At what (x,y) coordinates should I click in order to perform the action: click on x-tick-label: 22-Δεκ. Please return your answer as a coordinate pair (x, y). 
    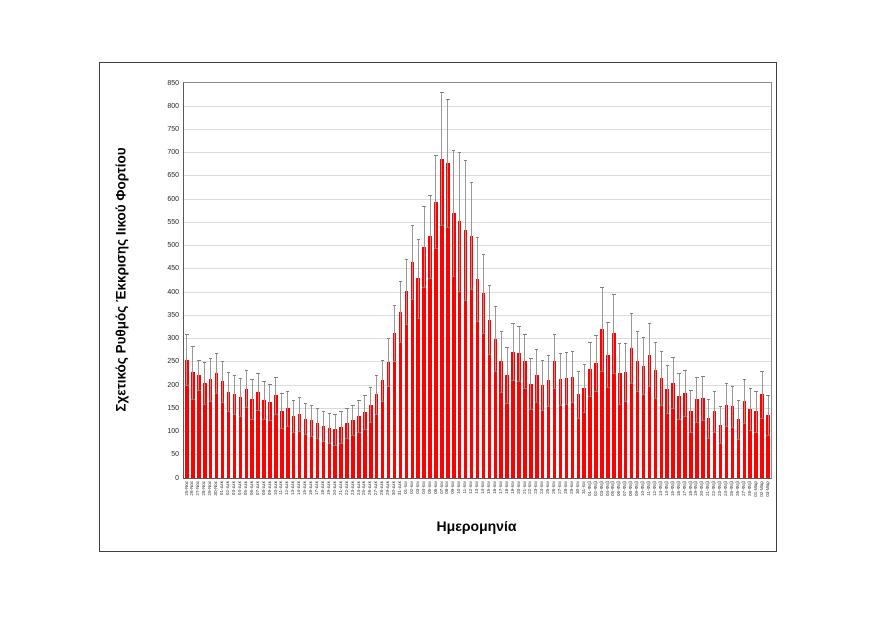
    Looking at the image, I should click on (346, 488).